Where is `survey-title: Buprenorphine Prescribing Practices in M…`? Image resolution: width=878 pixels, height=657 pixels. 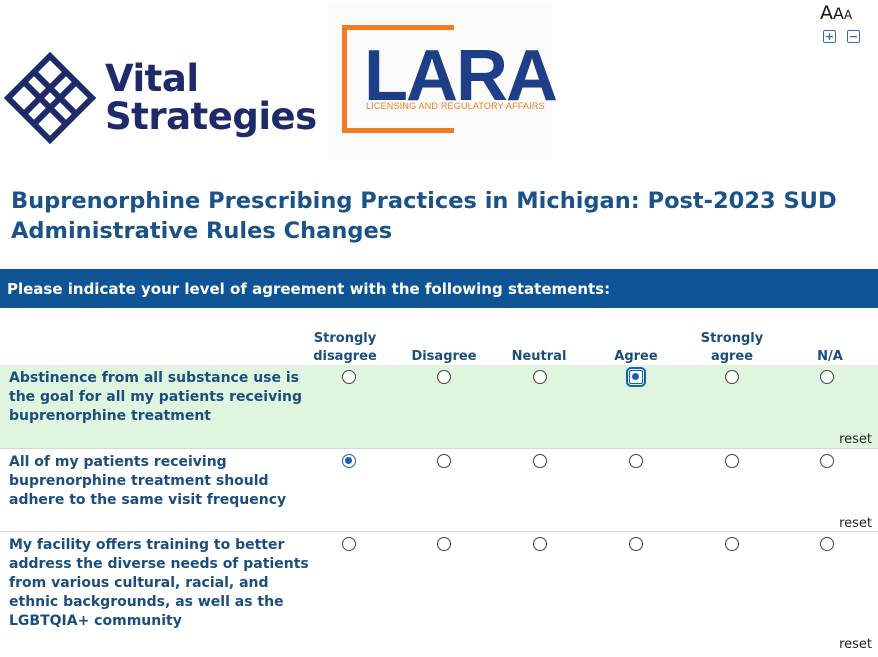
survey-title: Buprenorphine Prescribing Practices in M… is located at coordinates (424, 216).